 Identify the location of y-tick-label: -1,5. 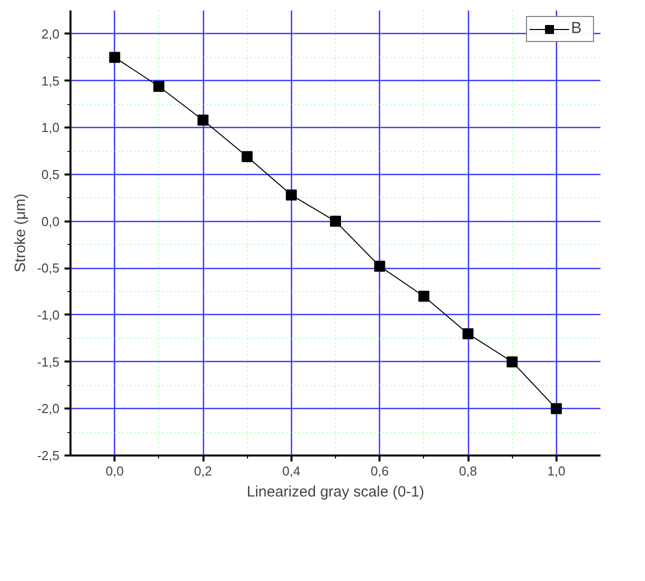
(48, 362).